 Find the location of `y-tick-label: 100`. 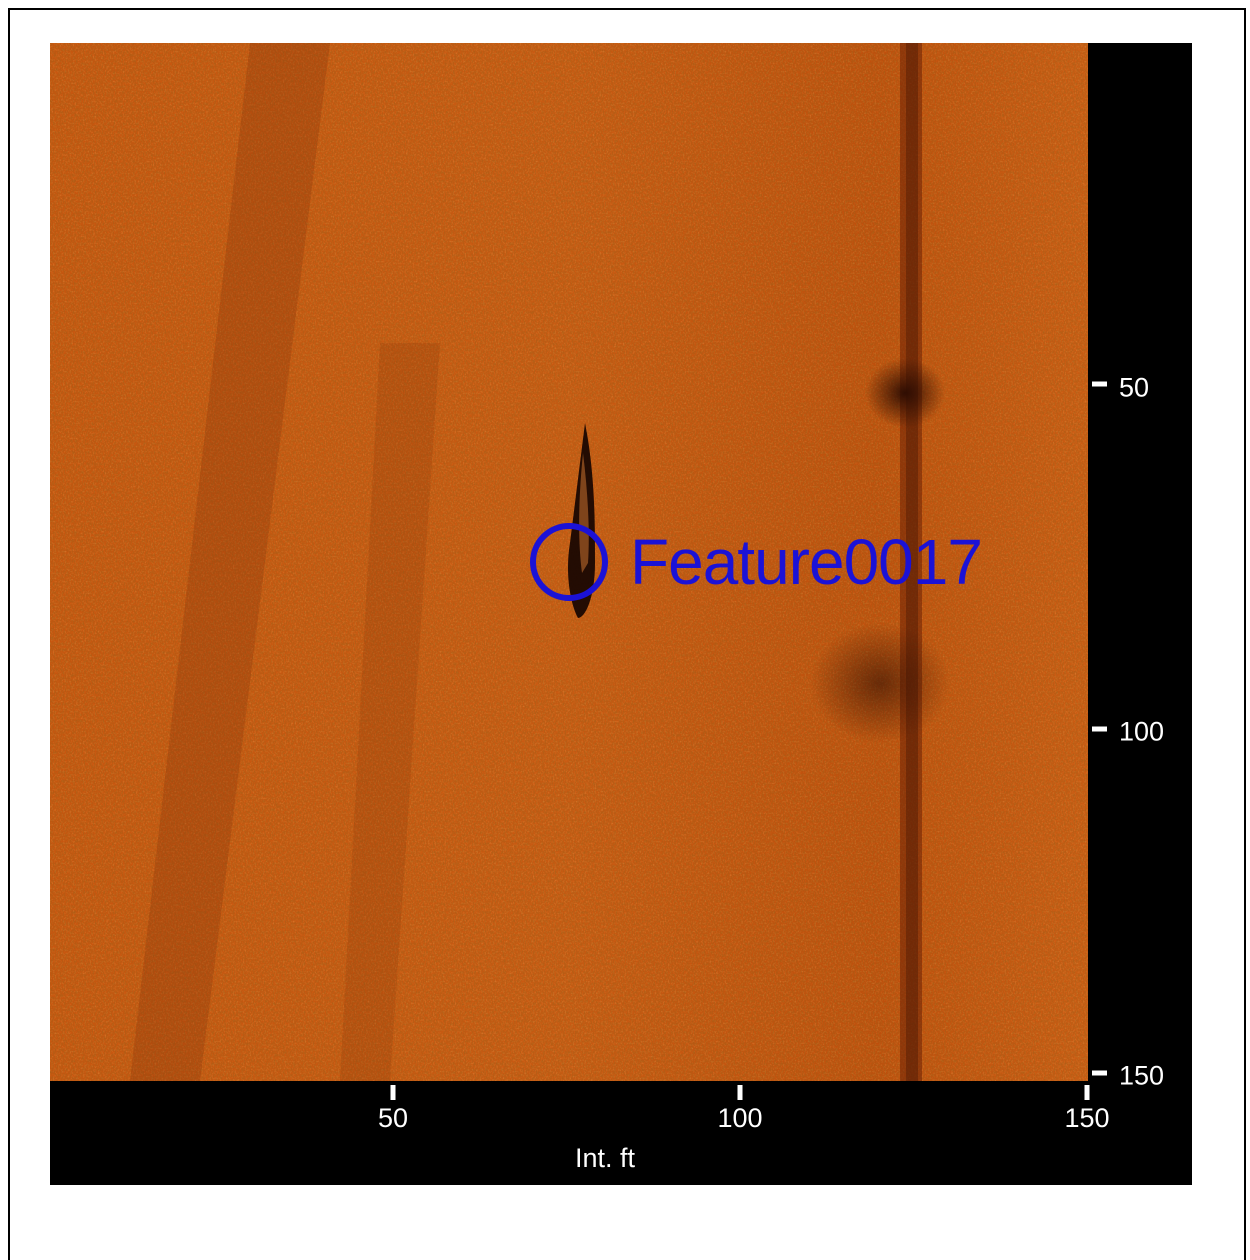

y-tick-label: 100 is located at coordinates (1142, 731).